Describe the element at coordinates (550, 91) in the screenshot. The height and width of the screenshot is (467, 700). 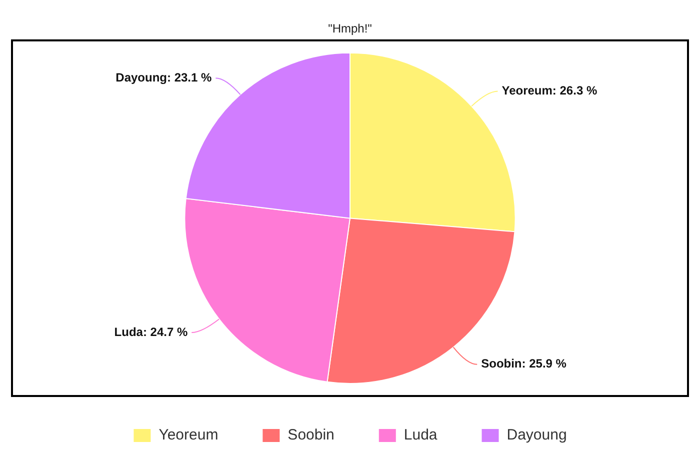
I see `data-label: Yeoreum: 26.3 %` at that location.